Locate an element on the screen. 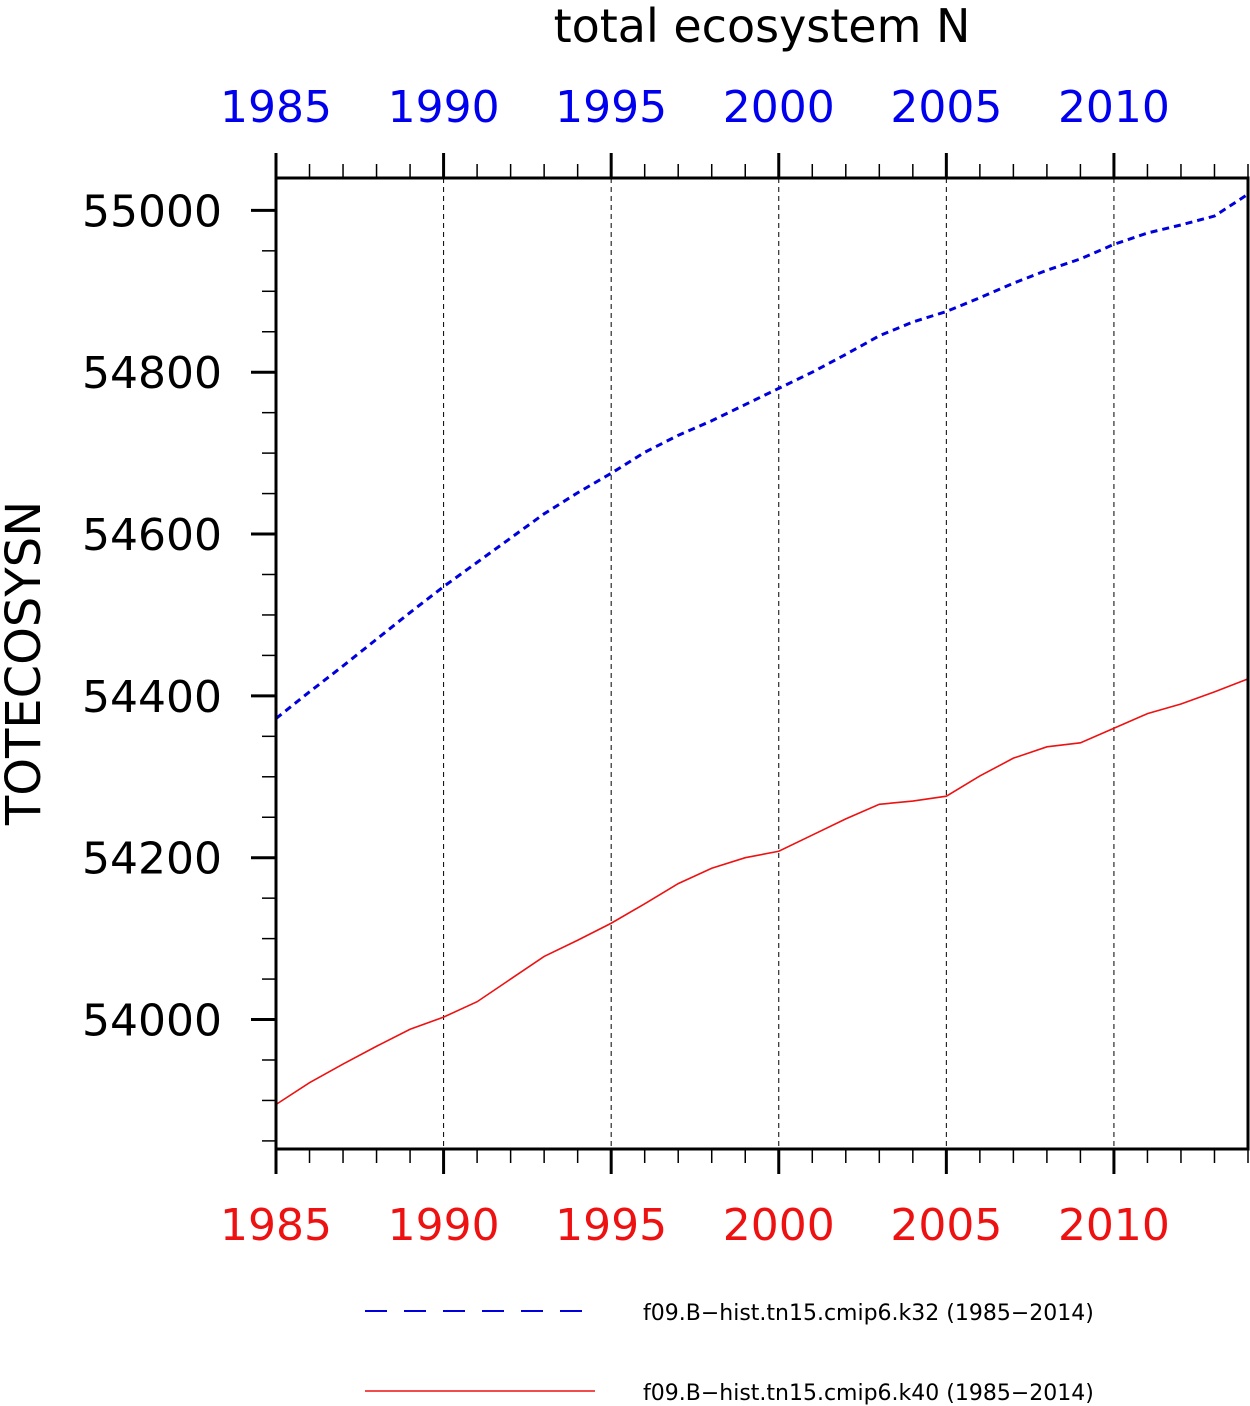 Image resolution: width=1250 pixels, height=1406 pixels. bottom-tick-label-2010: 2010 is located at coordinates (1114, 1225).